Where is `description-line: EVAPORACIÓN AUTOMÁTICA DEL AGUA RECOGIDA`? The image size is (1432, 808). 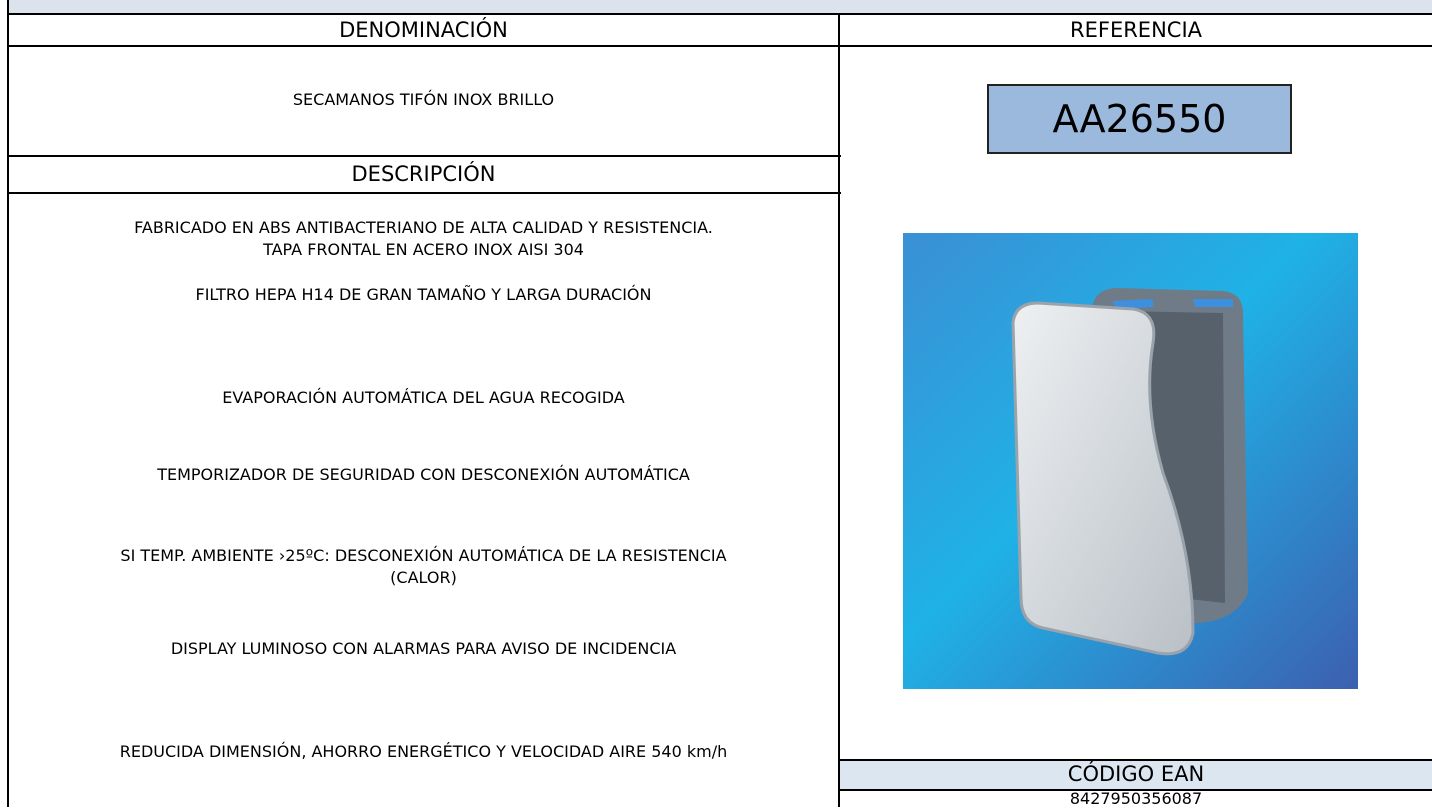
description-line: EVAPORACIÓN AUTOMÁTICA DEL AGUA RECOGIDA is located at coordinates (423, 397).